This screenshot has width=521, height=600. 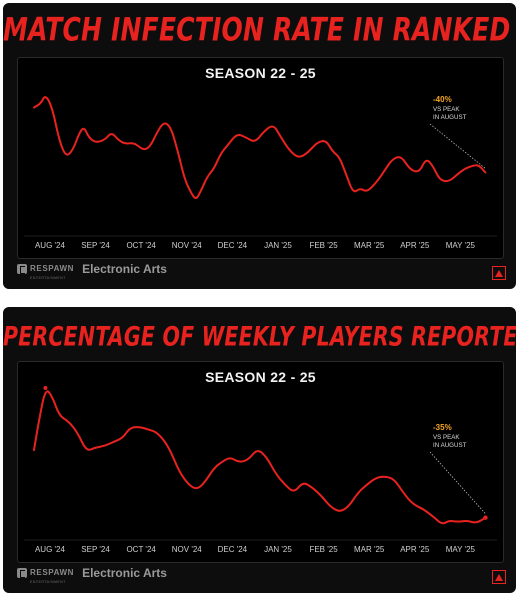 What do you see at coordinates (278, 245) in the screenshot?
I see `x-tick-label: JAN '25` at bounding box center [278, 245].